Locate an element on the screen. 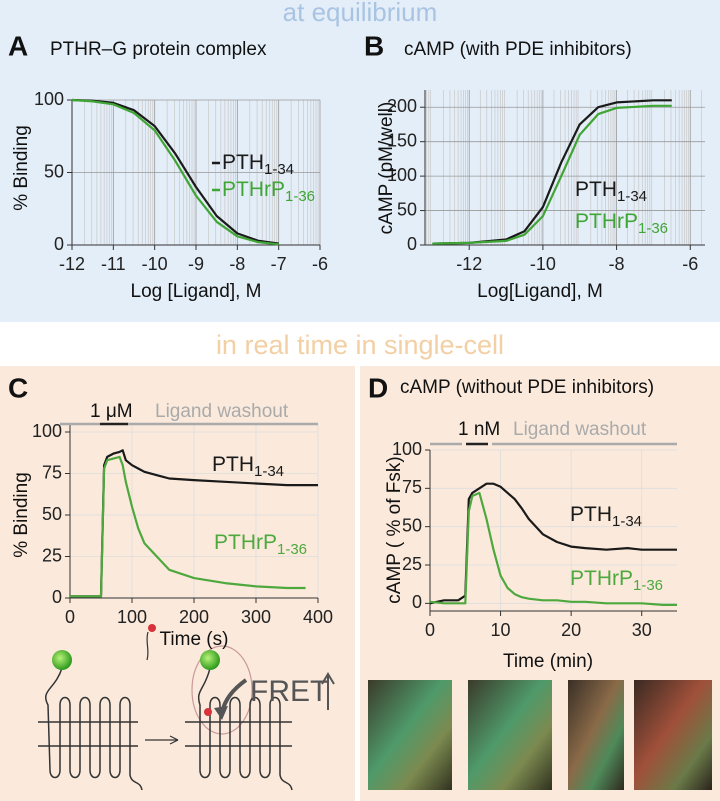 This screenshot has height=801, width=720. y-tick-label: 150 is located at coordinates (402, 140).